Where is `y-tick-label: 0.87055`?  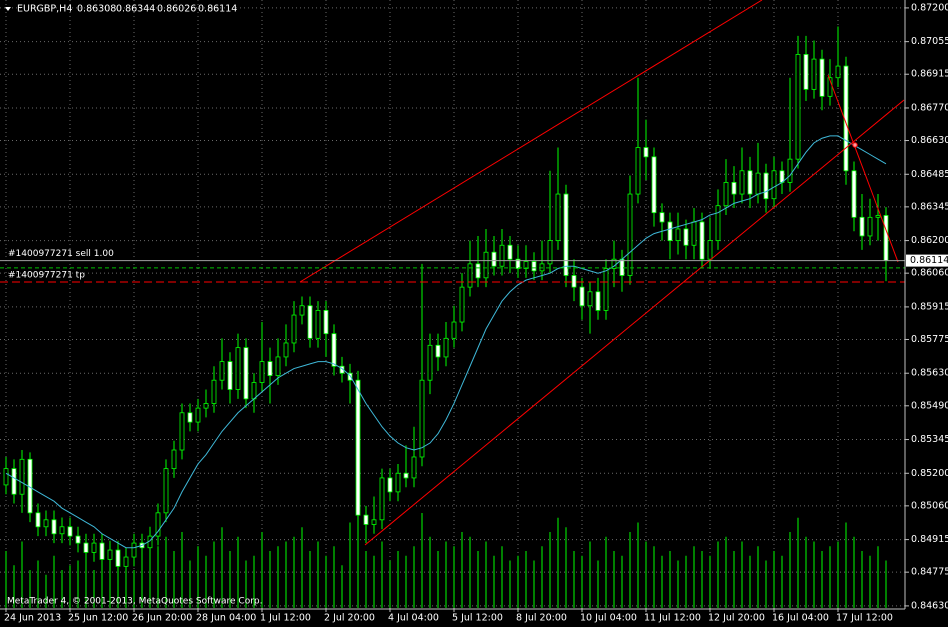
y-tick-label: 0.87055 is located at coordinates (929, 41).